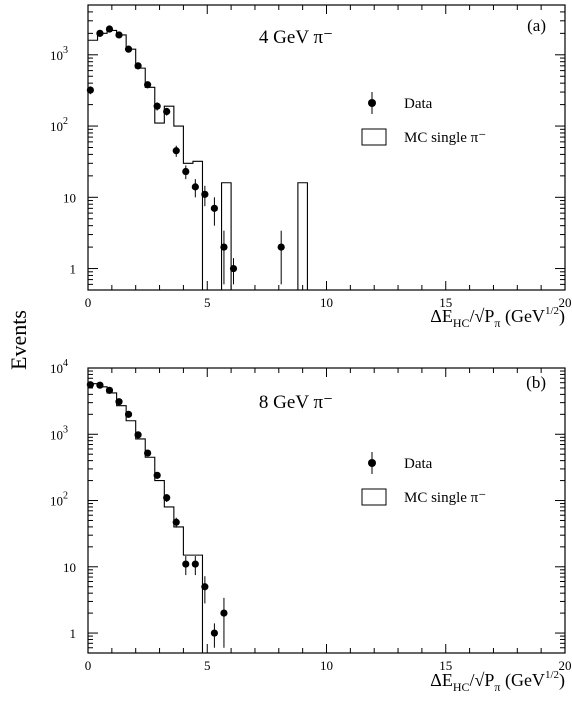  What do you see at coordinates (296, 37) in the screenshot?
I see `chart-title: 4 GeV π⁻` at bounding box center [296, 37].